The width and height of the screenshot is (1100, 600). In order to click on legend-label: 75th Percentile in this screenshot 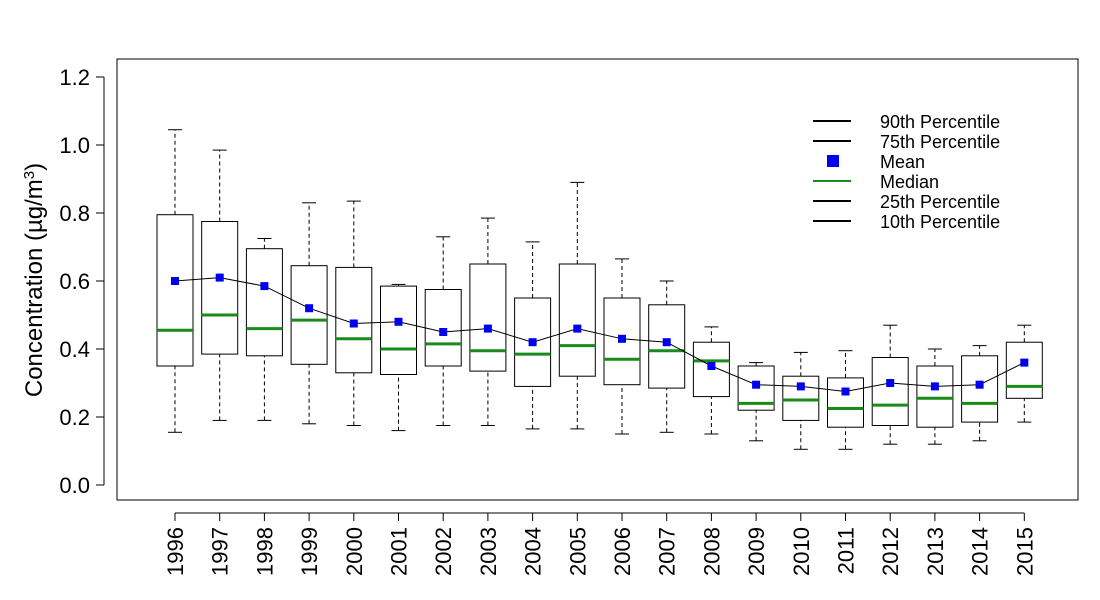, I will do `click(940, 142)`.